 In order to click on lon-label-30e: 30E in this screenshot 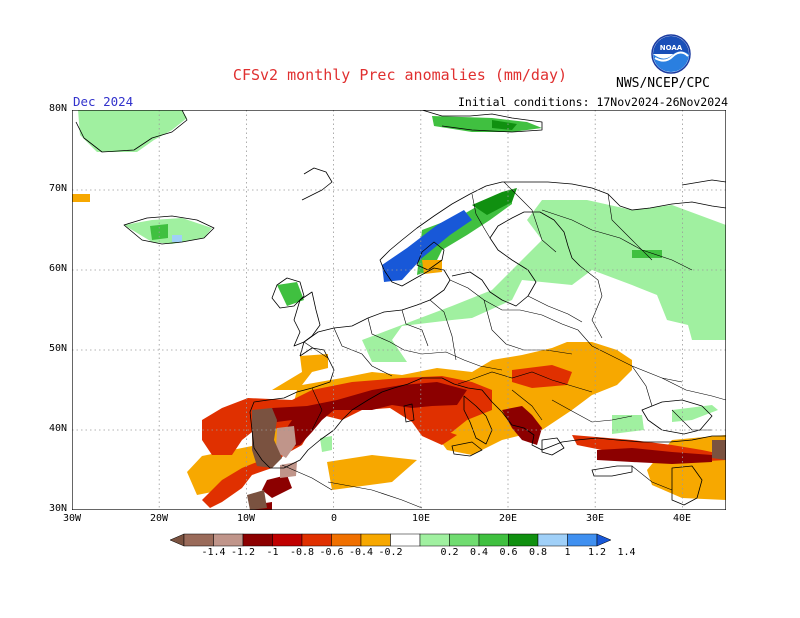, I will do `click(595, 518)`.